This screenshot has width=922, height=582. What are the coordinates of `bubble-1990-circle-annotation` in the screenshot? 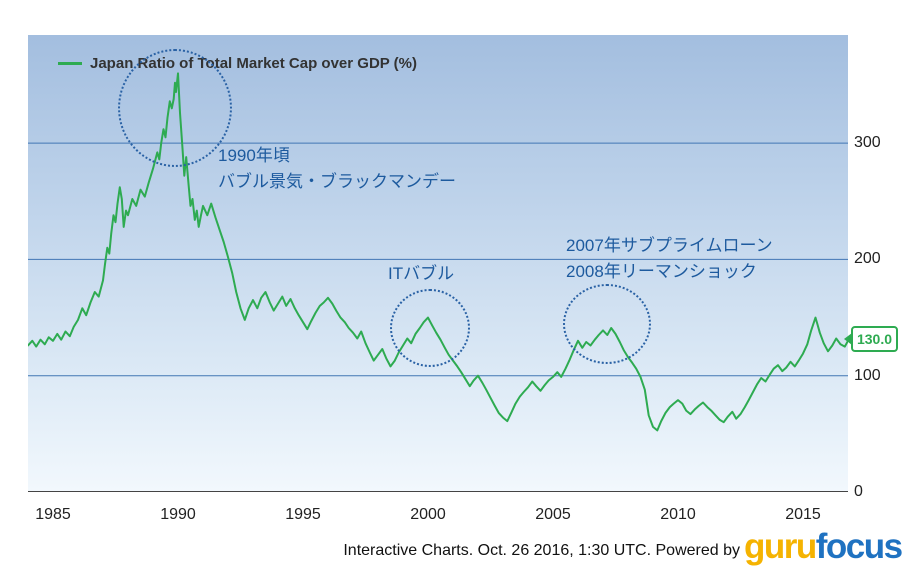 It's located at (175, 108).